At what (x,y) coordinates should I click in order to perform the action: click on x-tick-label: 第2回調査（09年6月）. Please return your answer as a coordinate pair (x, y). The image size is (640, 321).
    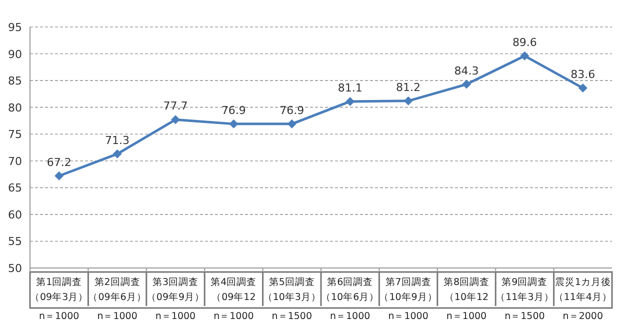
    Looking at the image, I should click on (117, 289).